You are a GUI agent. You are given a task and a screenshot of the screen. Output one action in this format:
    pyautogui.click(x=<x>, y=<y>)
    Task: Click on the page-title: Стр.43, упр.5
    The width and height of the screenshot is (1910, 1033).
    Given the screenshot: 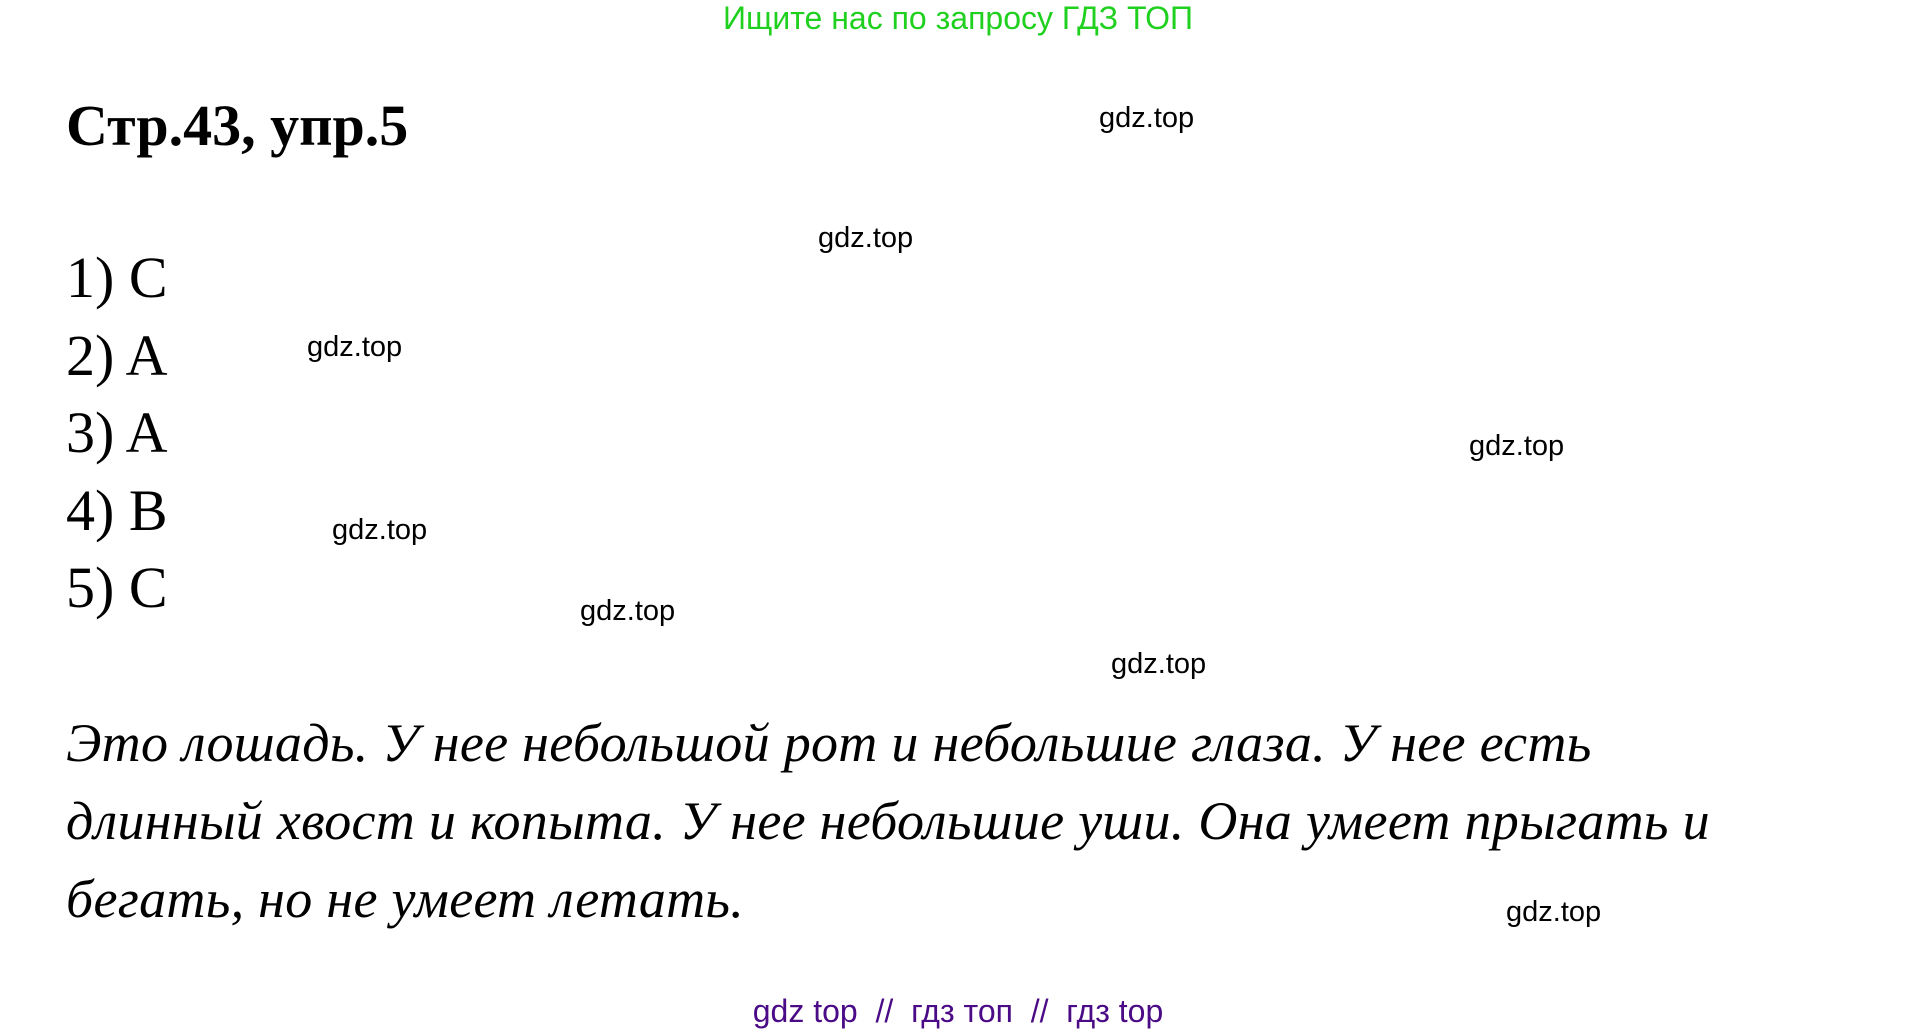 What is the action you would take?
    pyautogui.click(x=237, y=125)
    